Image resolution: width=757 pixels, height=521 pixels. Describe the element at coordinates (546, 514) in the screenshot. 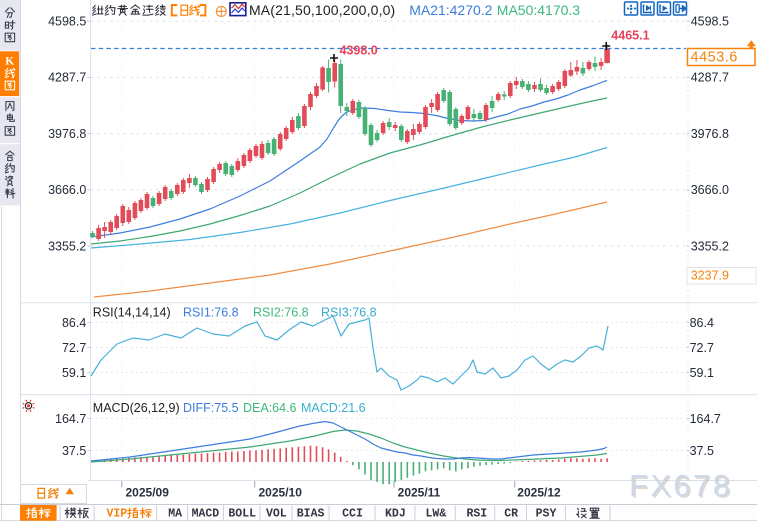

I see `svg-text: PSY` at that location.